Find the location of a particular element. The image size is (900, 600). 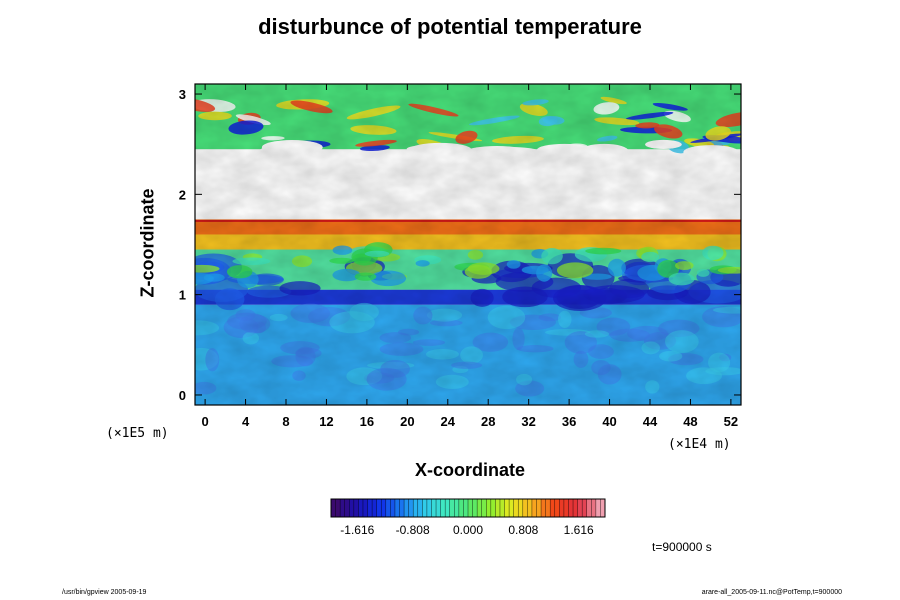

y-tick-label: 1 is located at coordinates (182, 295).